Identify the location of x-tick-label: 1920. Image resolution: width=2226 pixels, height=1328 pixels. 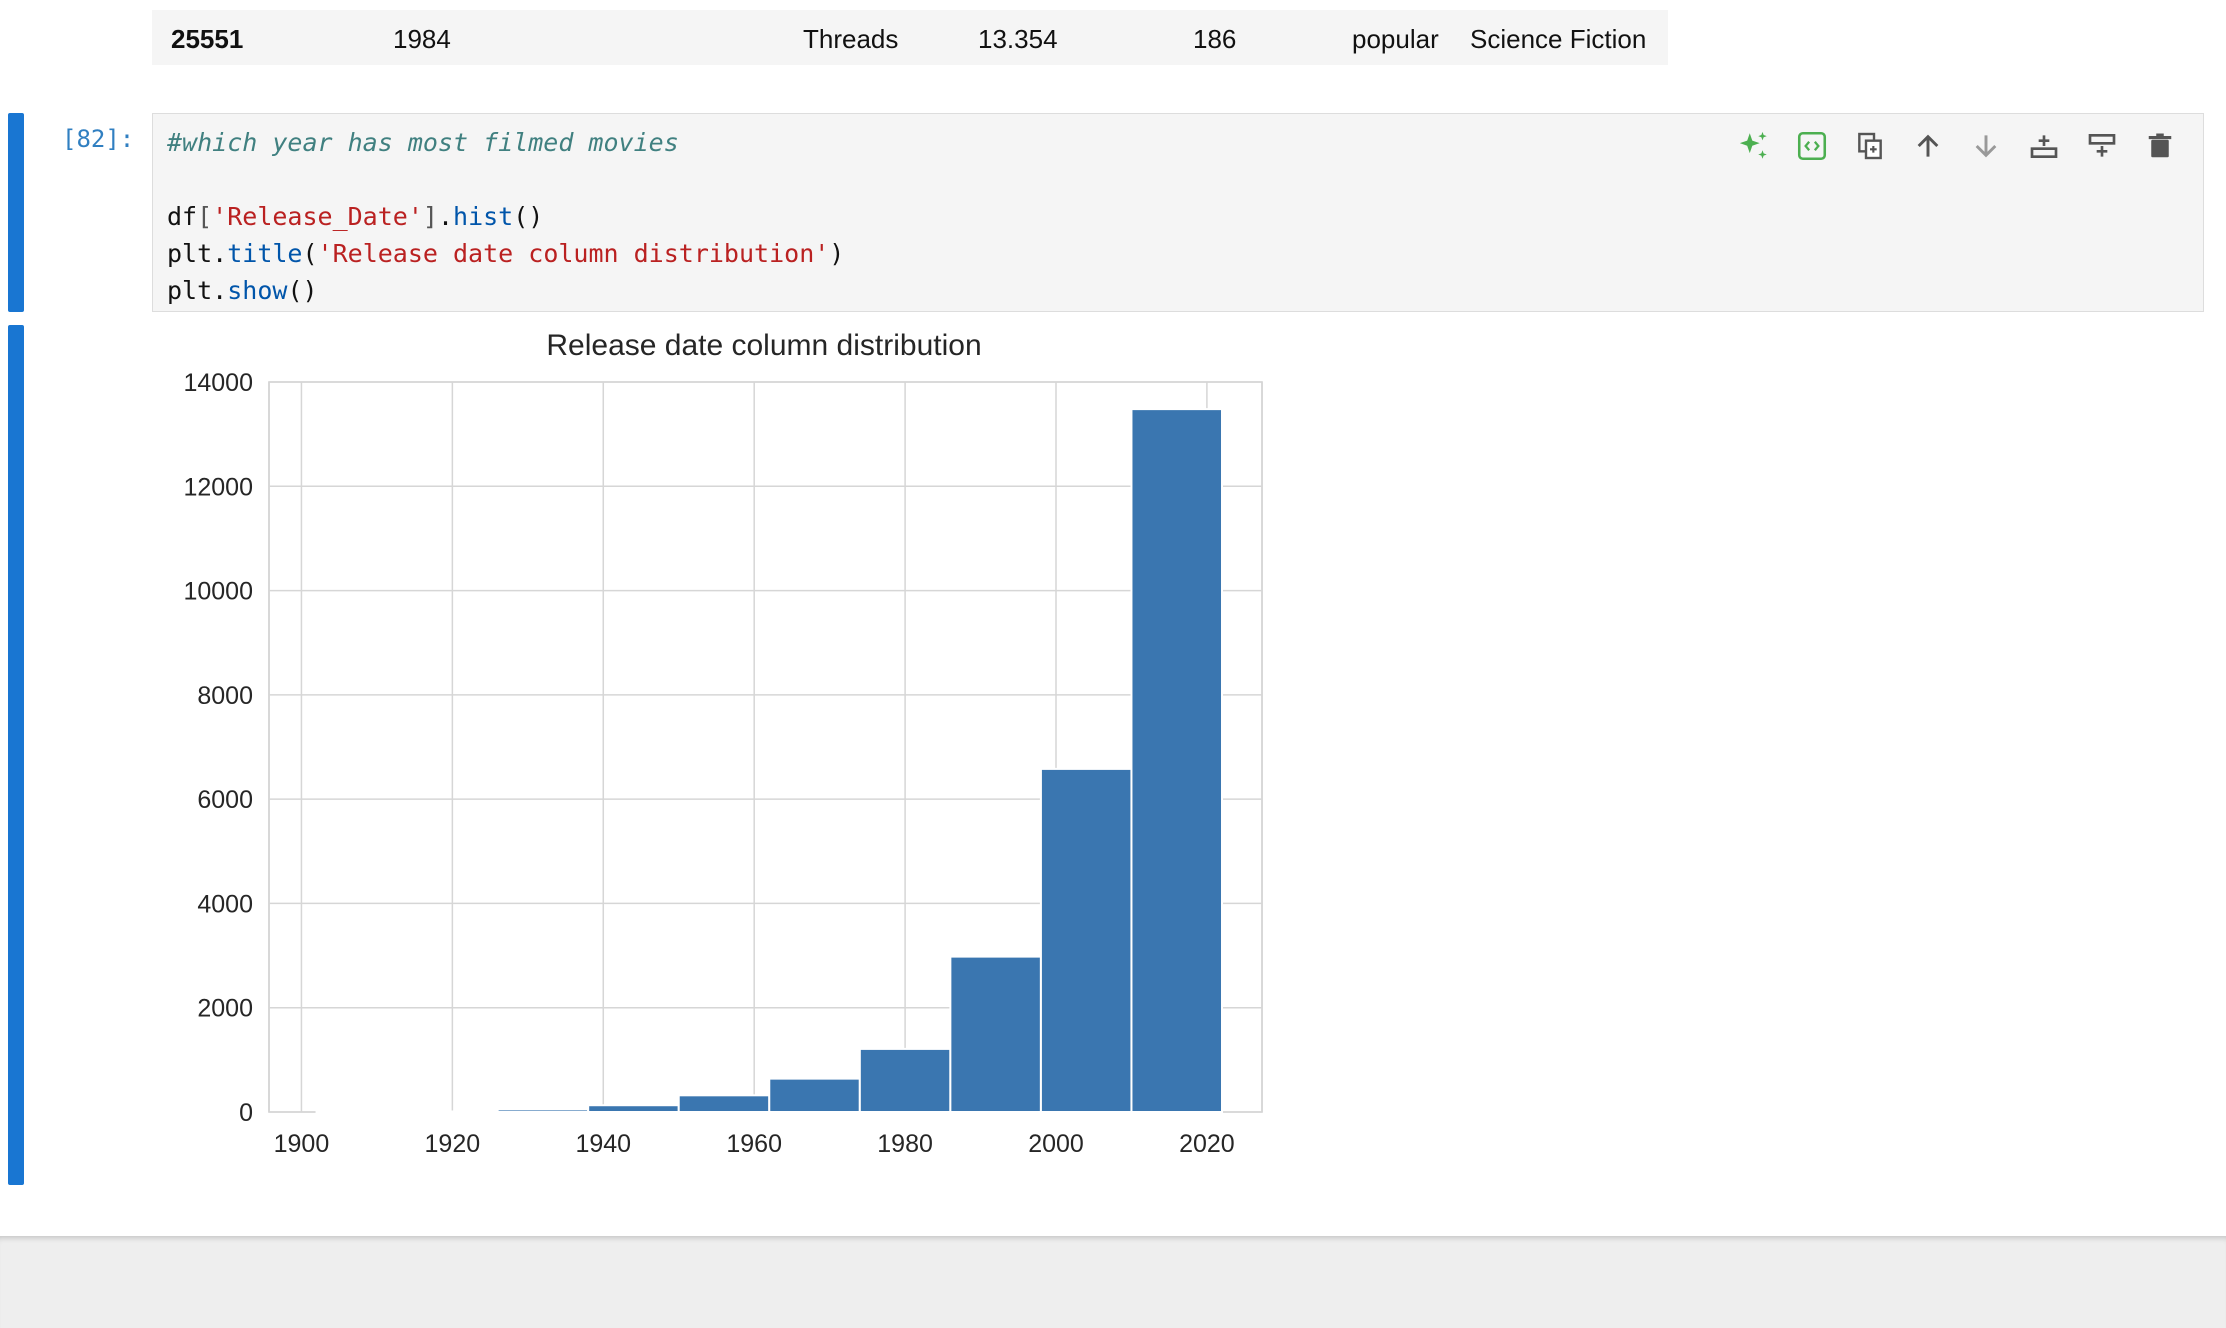
(453, 1144).